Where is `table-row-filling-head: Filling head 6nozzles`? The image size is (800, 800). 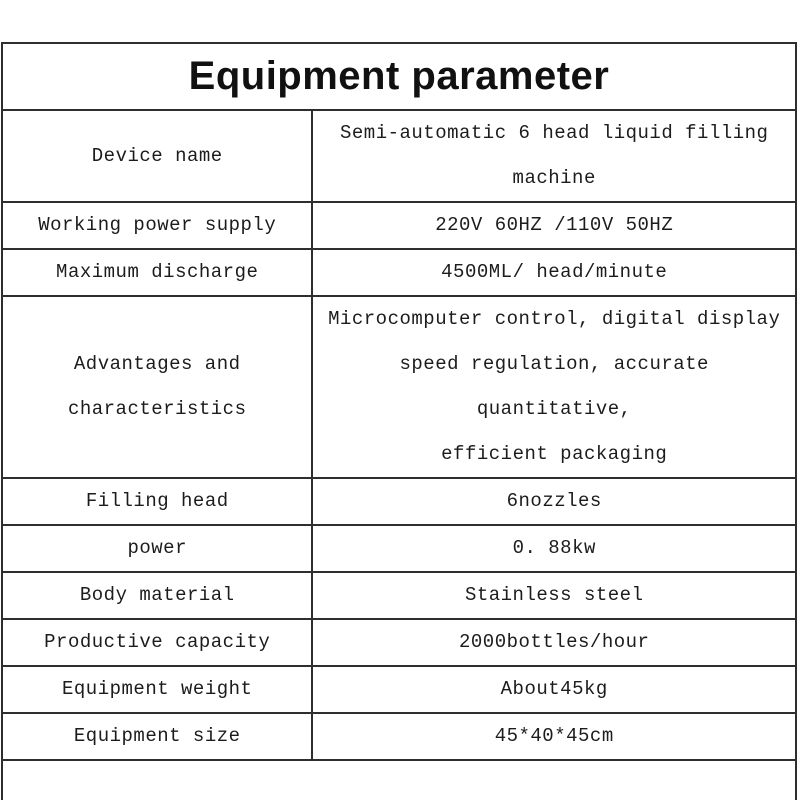 table-row-filling-head: Filling head 6nozzles is located at coordinates (399, 502).